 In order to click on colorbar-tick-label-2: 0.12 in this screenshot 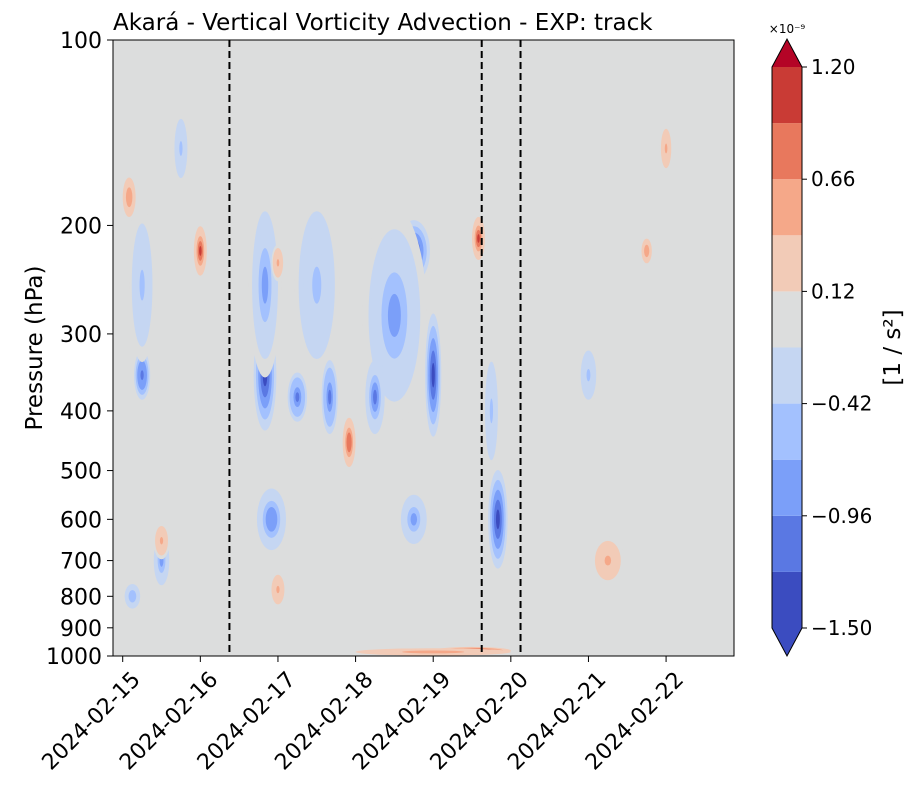, I will do `click(833, 291)`.